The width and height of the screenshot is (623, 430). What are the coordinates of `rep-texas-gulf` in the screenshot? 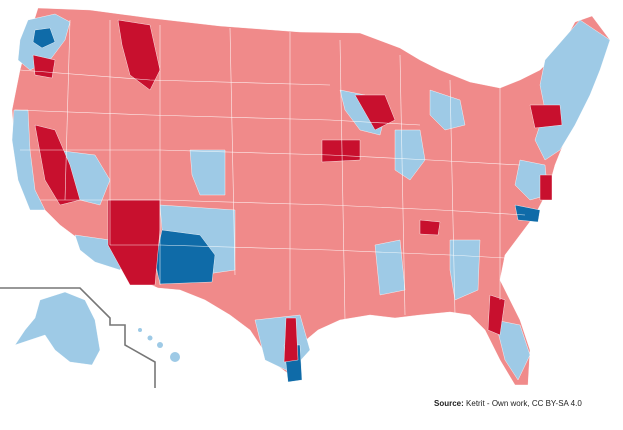 It's located at (291, 340).